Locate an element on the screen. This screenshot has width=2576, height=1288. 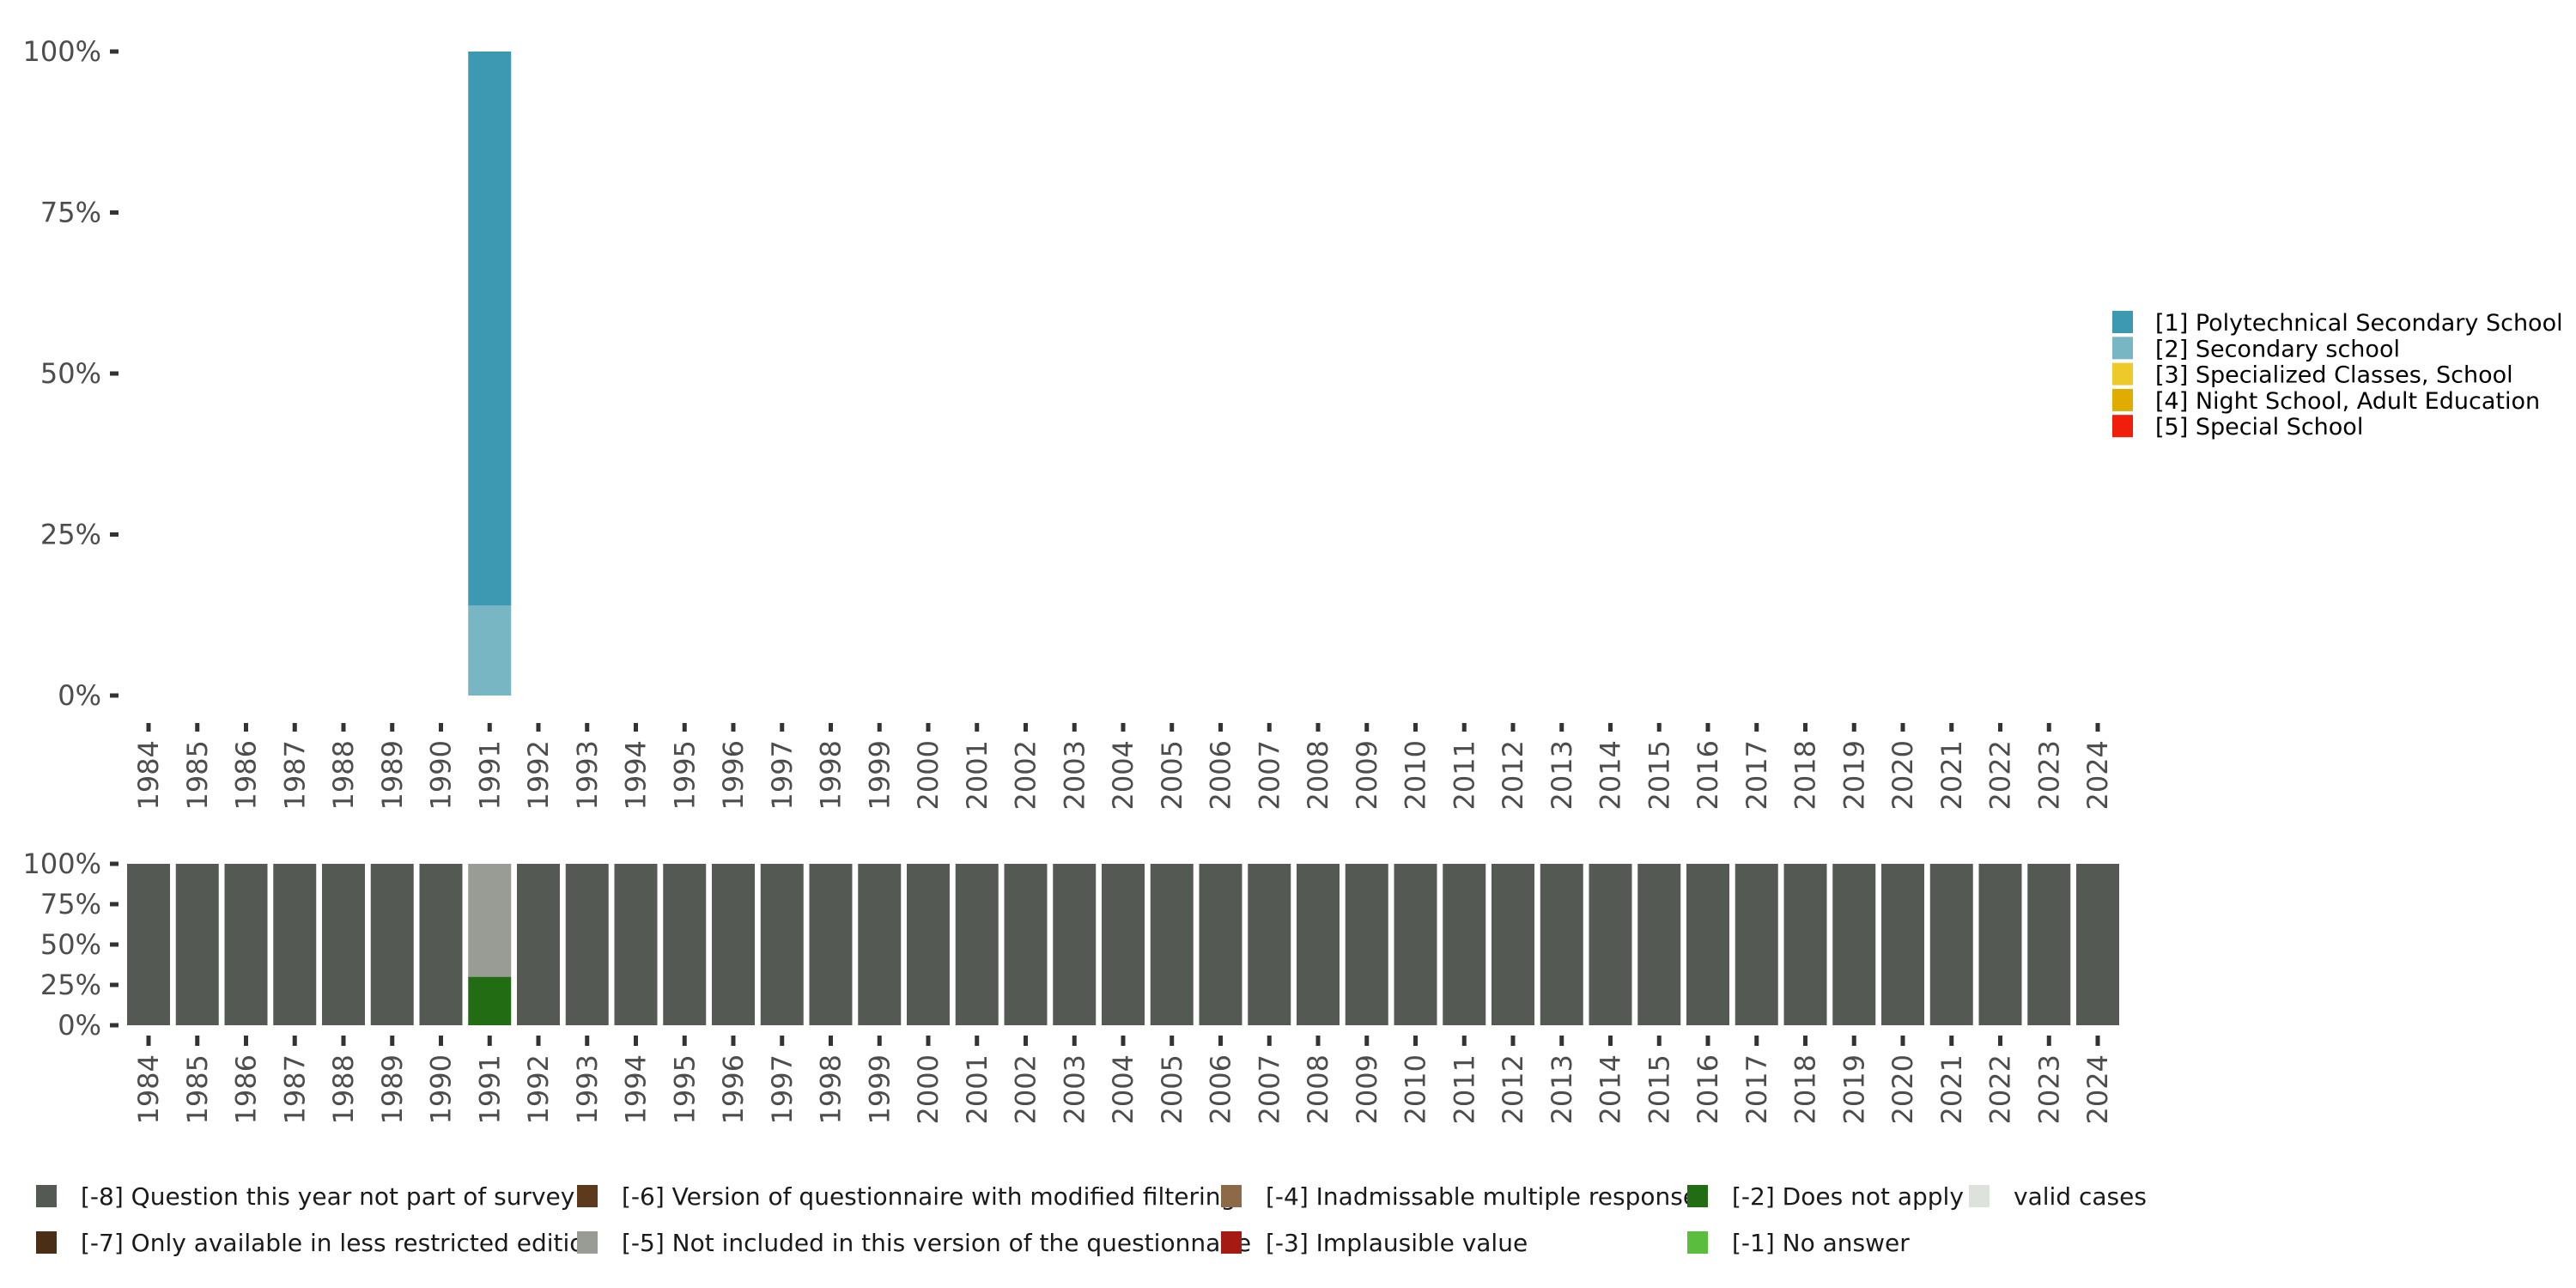
x-tick-label: 2017 is located at coordinates (1757, 775).